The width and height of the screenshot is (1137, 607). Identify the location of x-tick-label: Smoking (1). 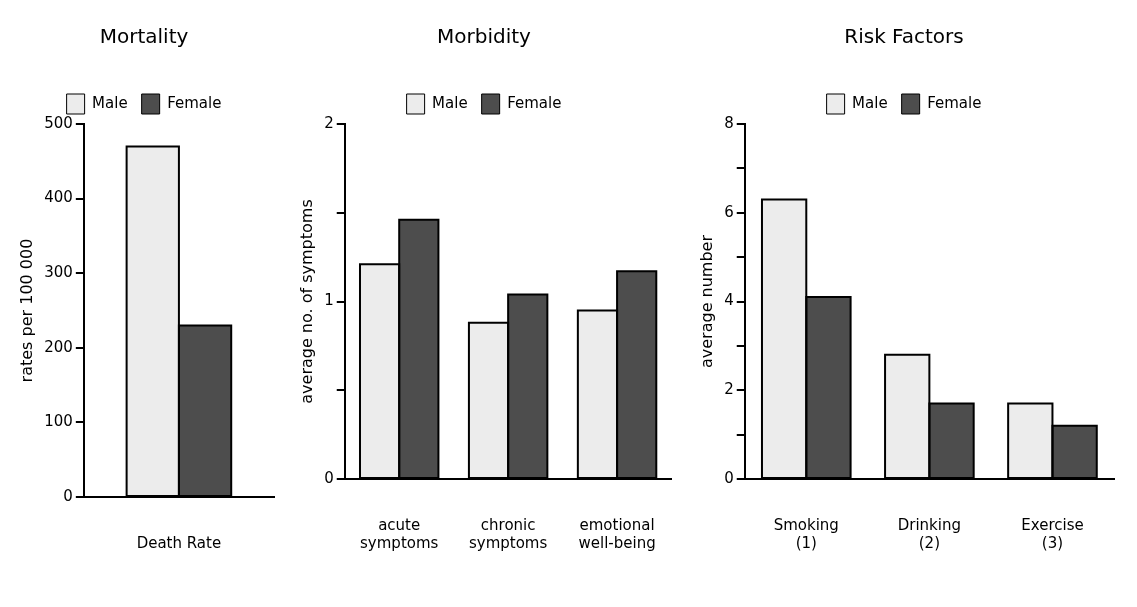
(806, 533).